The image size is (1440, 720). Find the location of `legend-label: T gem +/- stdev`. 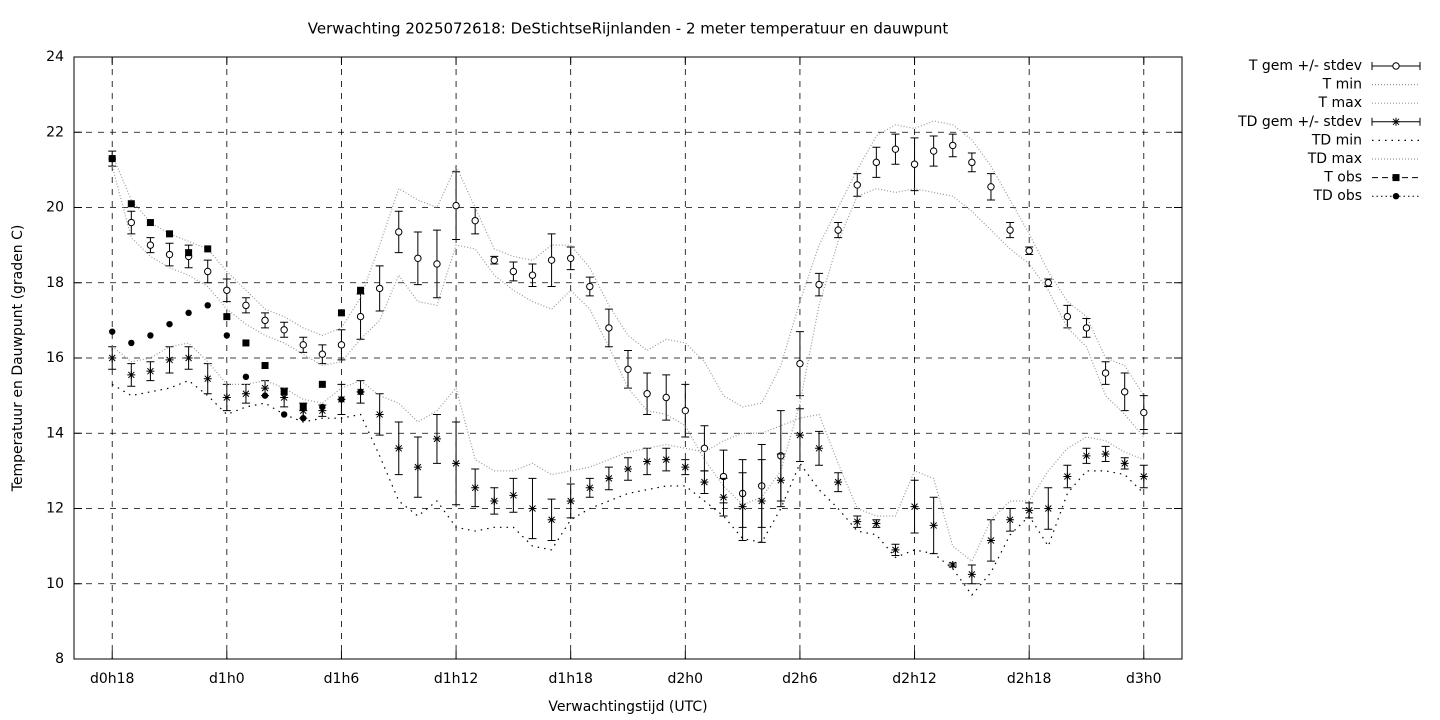

legend-label: T gem +/- stdev is located at coordinates (1305, 66).